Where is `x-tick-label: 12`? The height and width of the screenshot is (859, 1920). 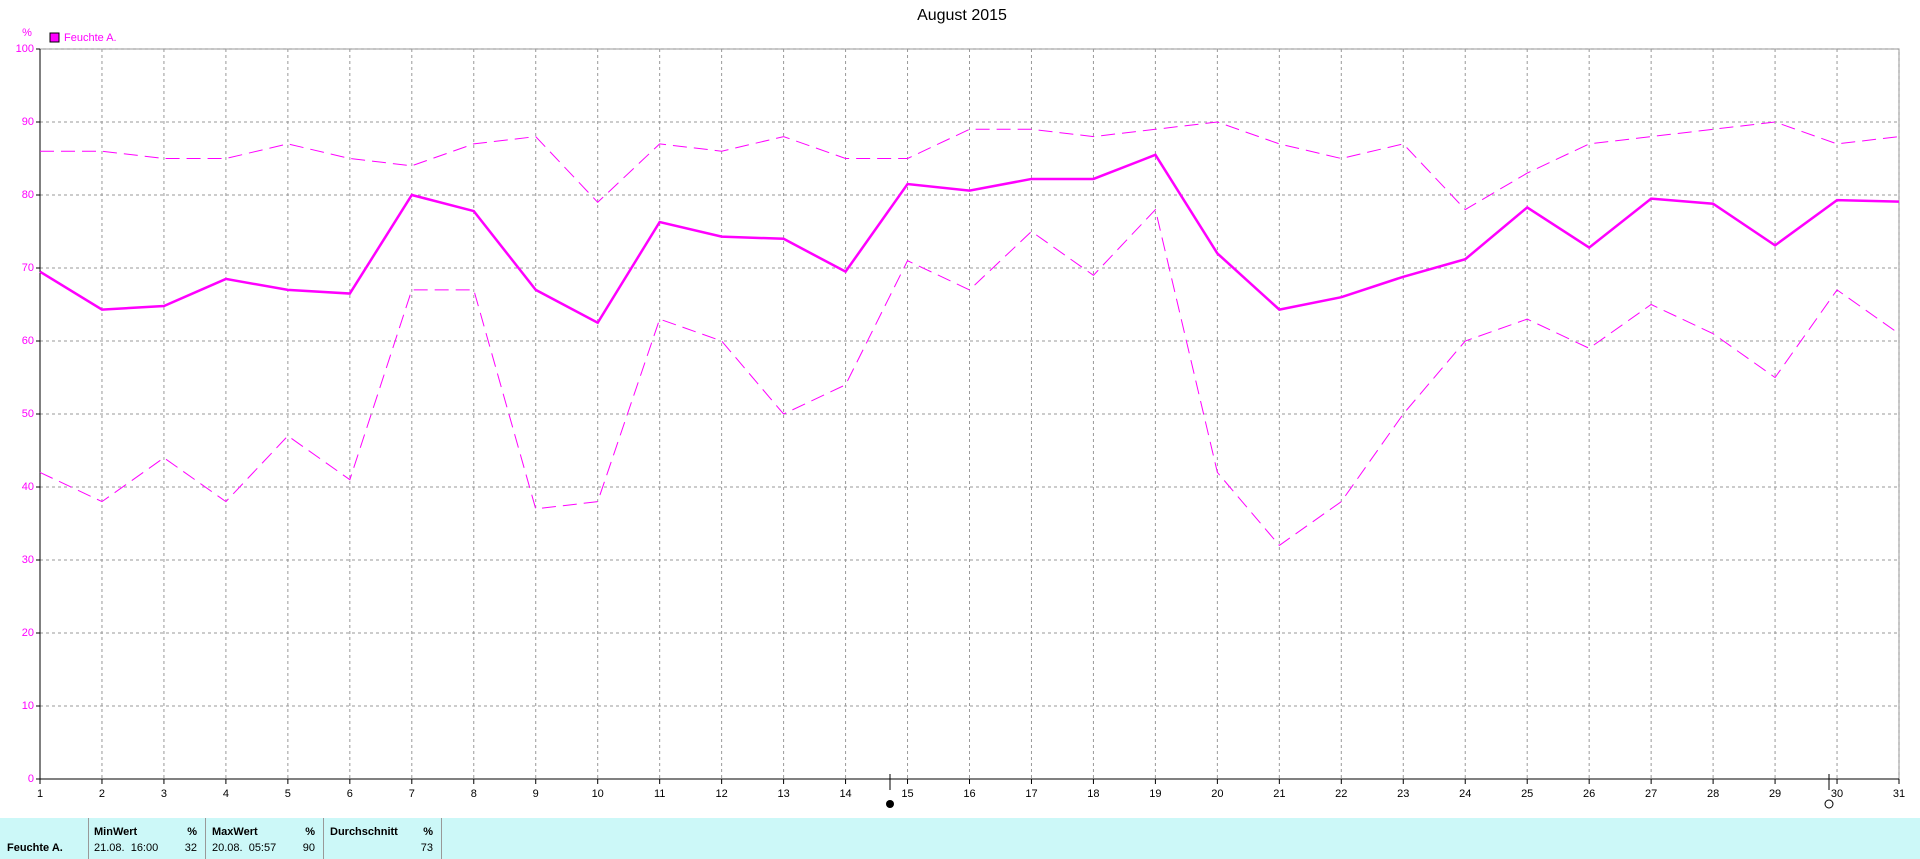
x-tick-label: 12 is located at coordinates (722, 794).